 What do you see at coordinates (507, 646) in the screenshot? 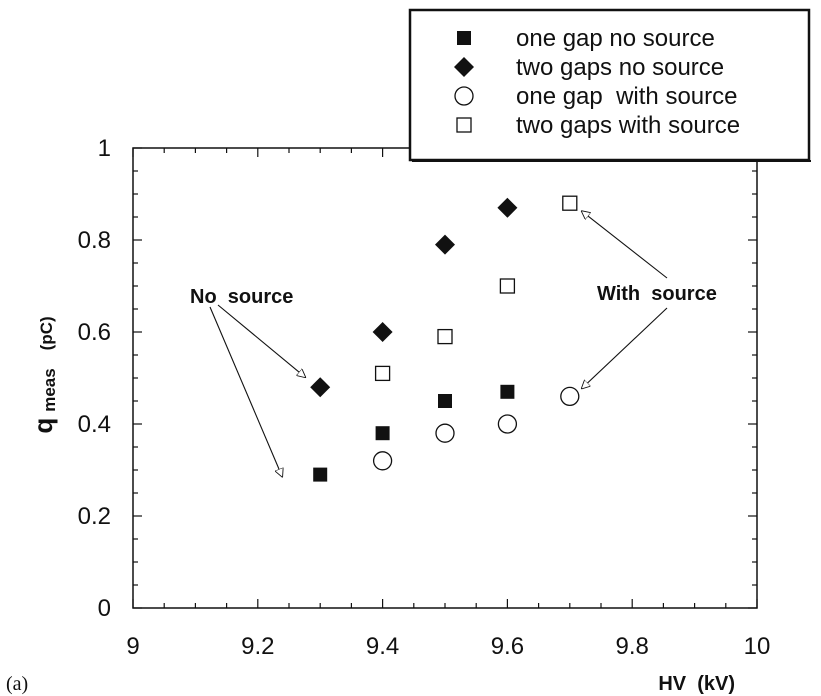
I see `x-tick-label: 9.6` at bounding box center [507, 646].